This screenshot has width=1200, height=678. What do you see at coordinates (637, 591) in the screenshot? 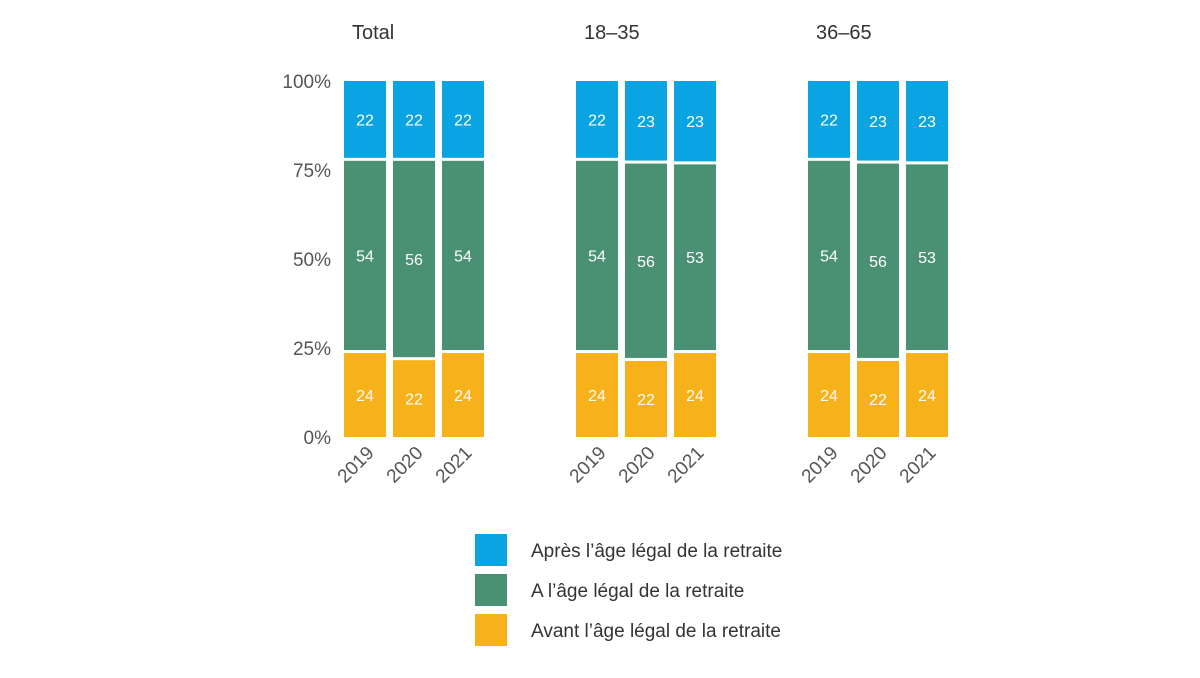
I see `legend-label: A l’âge légal de la retraite` at bounding box center [637, 591].